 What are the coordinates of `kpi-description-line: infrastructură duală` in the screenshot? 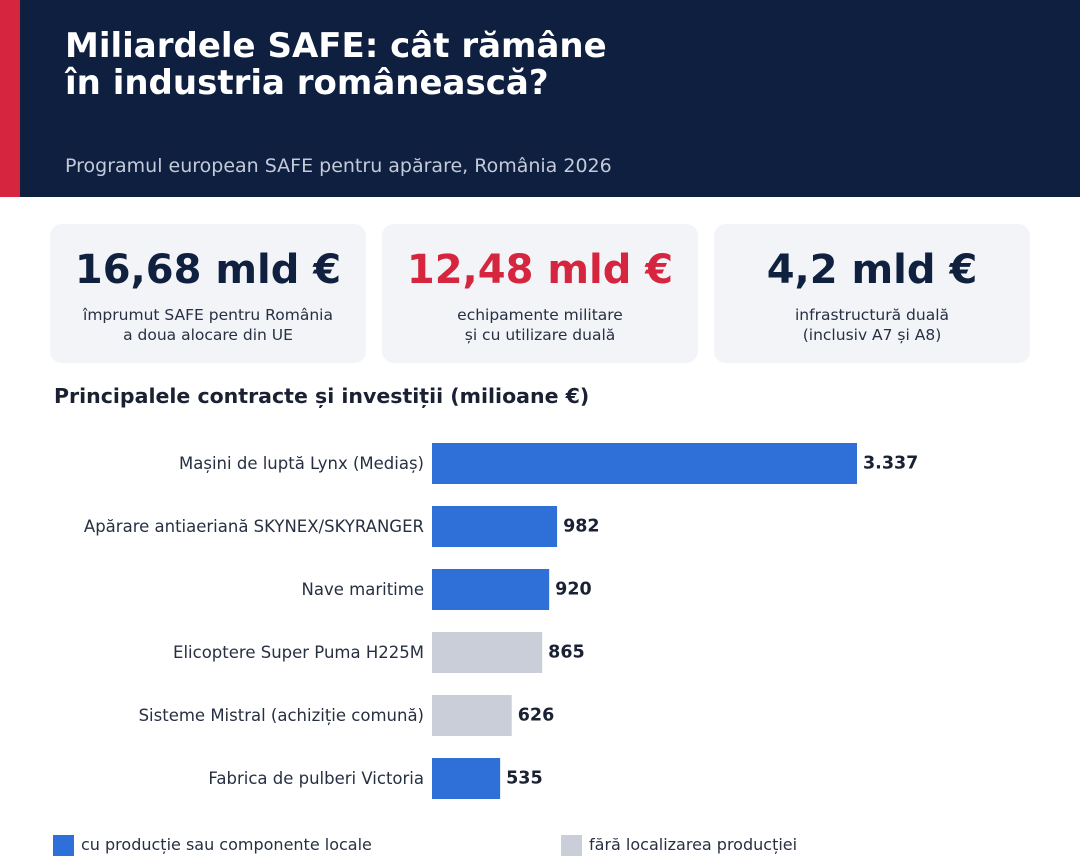 It's located at (872, 315).